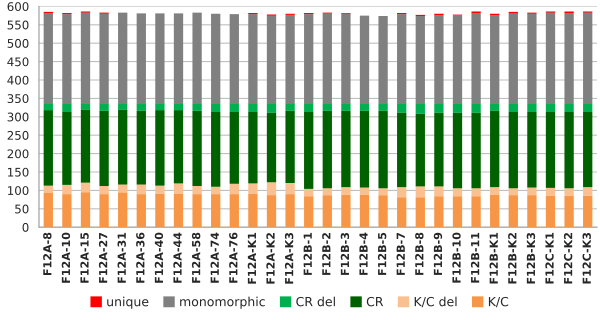  Describe the element at coordinates (18, 191) in the screenshot. I see `y-tick-label: 100` at that location.